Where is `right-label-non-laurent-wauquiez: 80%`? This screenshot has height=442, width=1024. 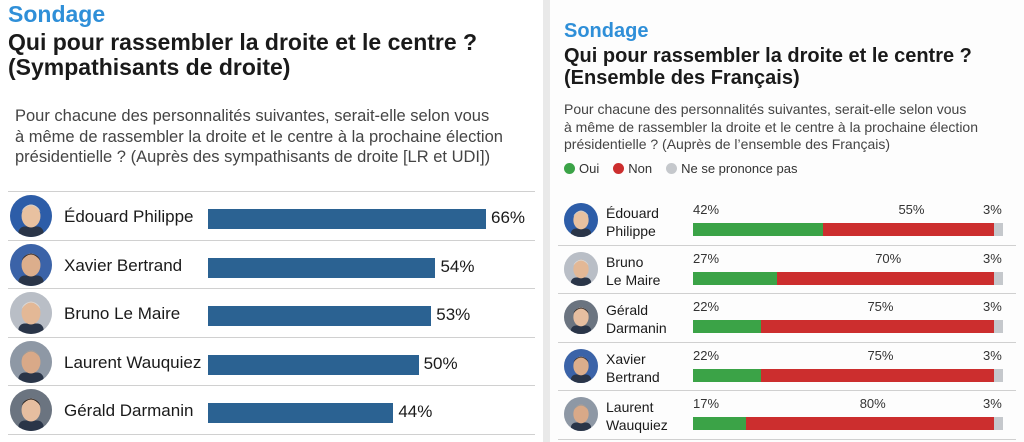
right-label-non-laurent-wauquiez: 80% is located at coordinates (872, 403).